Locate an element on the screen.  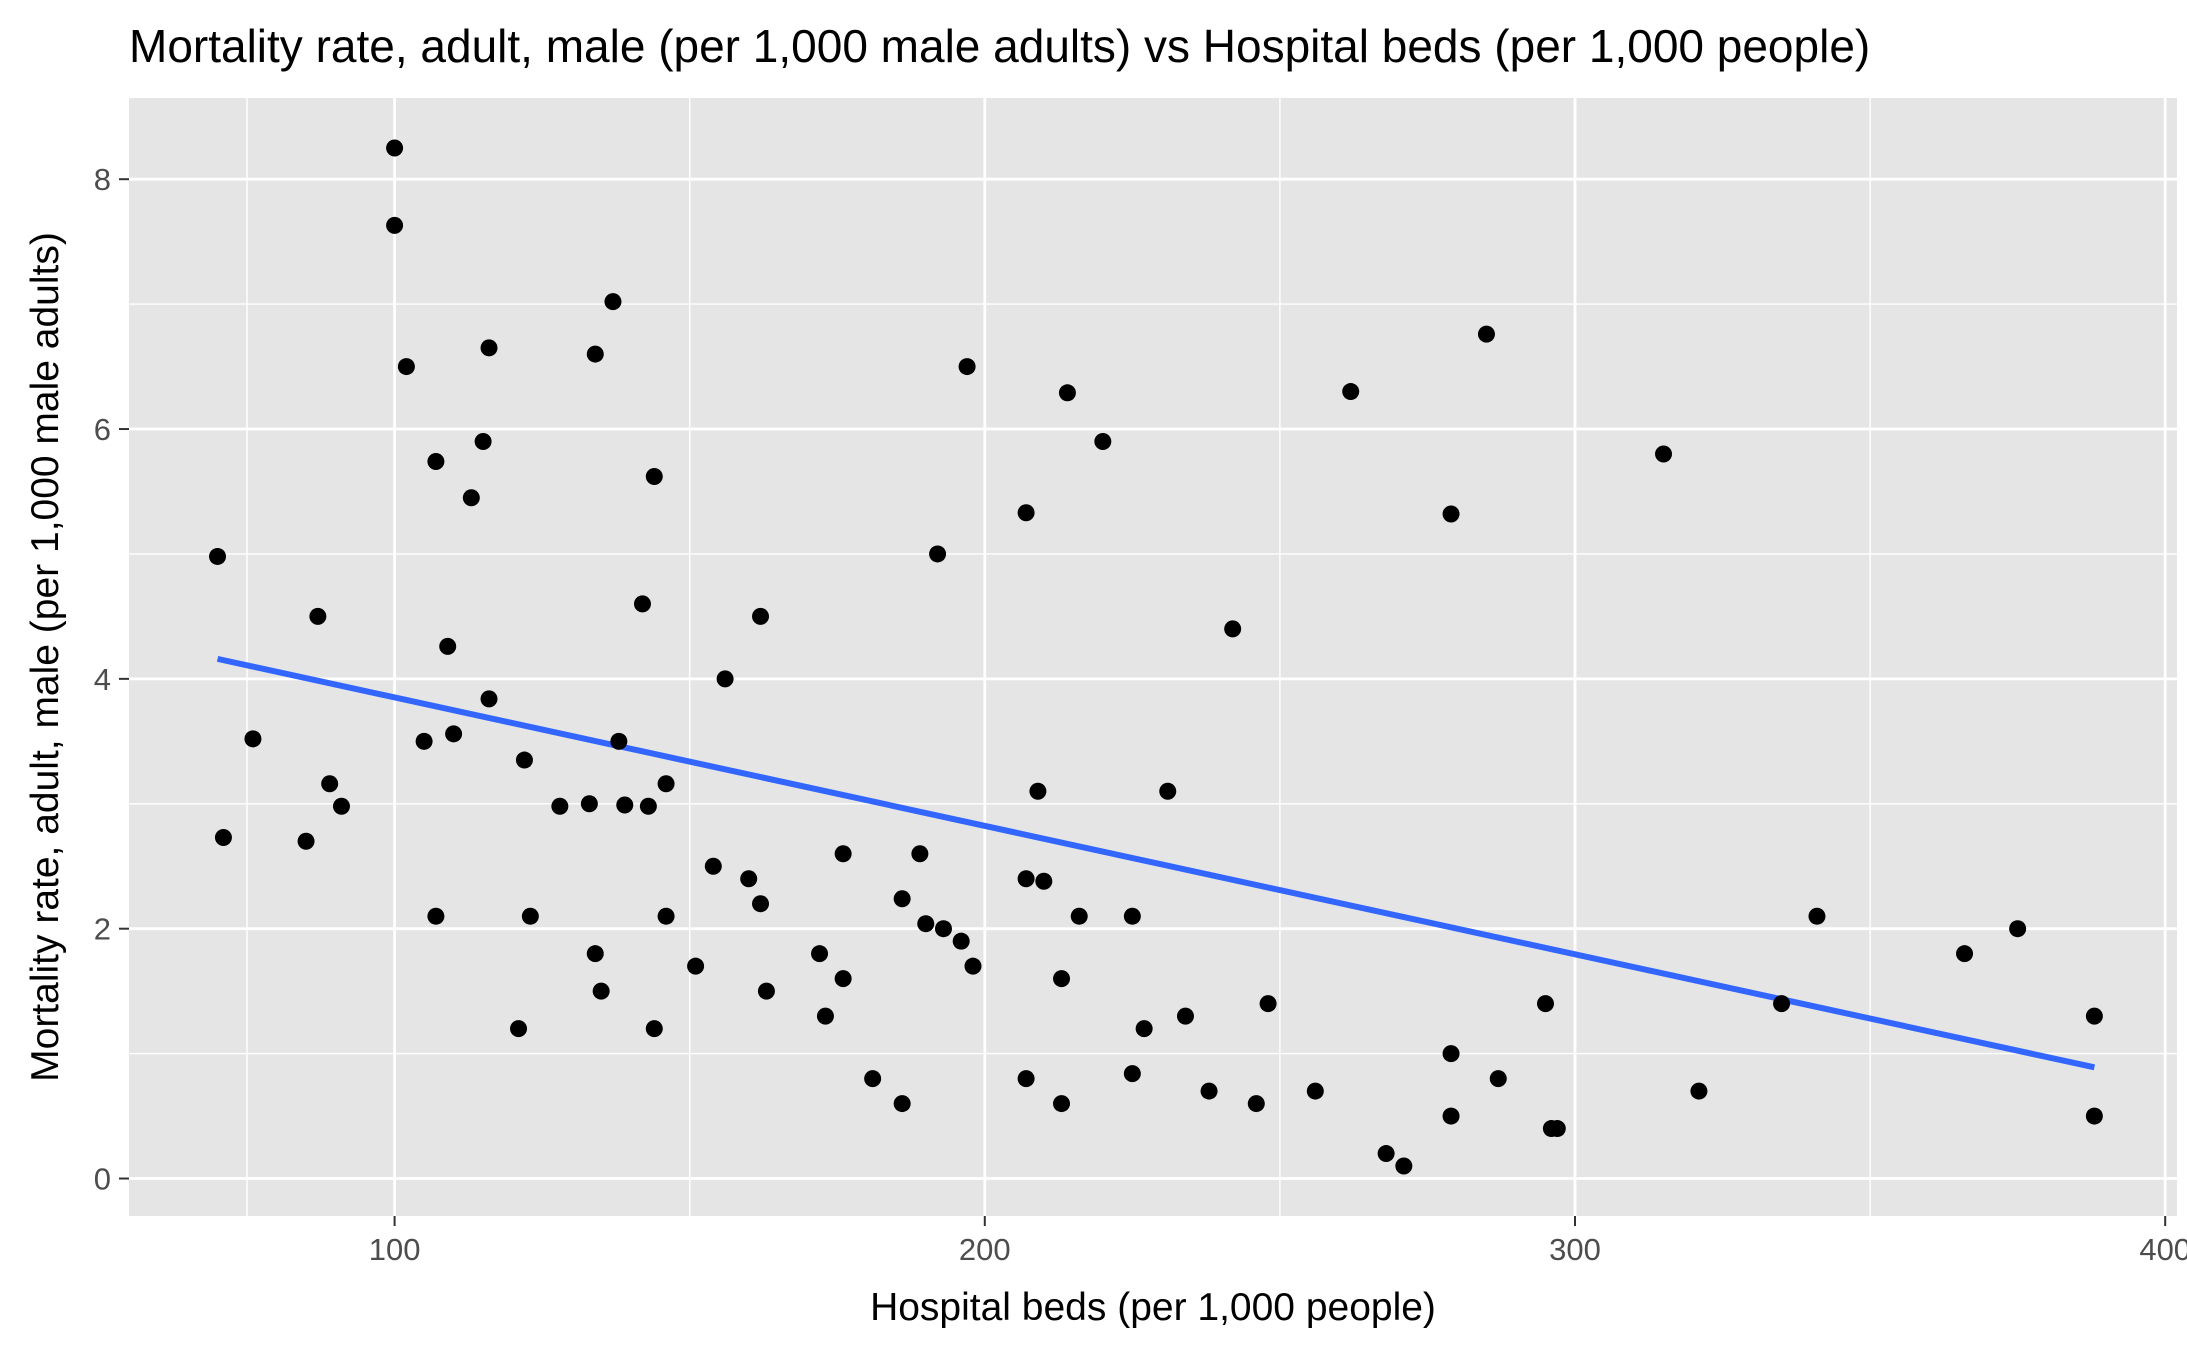
y-axis: 0 2 4 6 8 is located at coordinates (111, 679).